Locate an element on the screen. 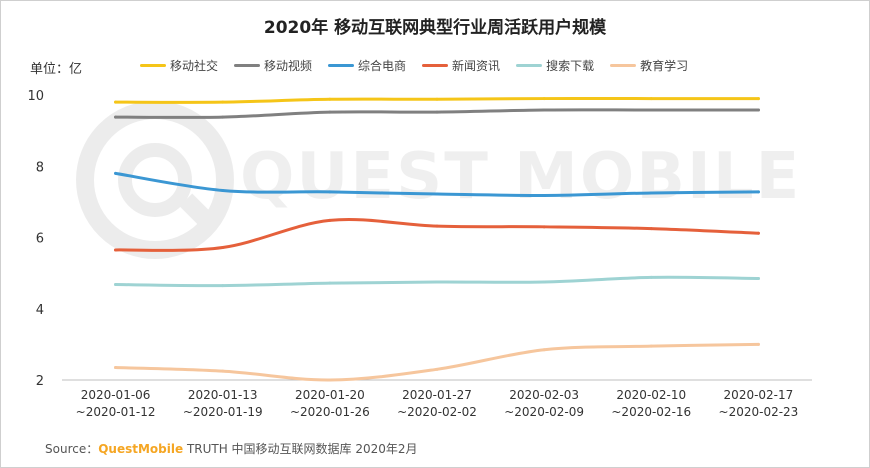 This screenshot has width=870, height=468. legend-item: 移动视频 is located at coordinates (273, 65).